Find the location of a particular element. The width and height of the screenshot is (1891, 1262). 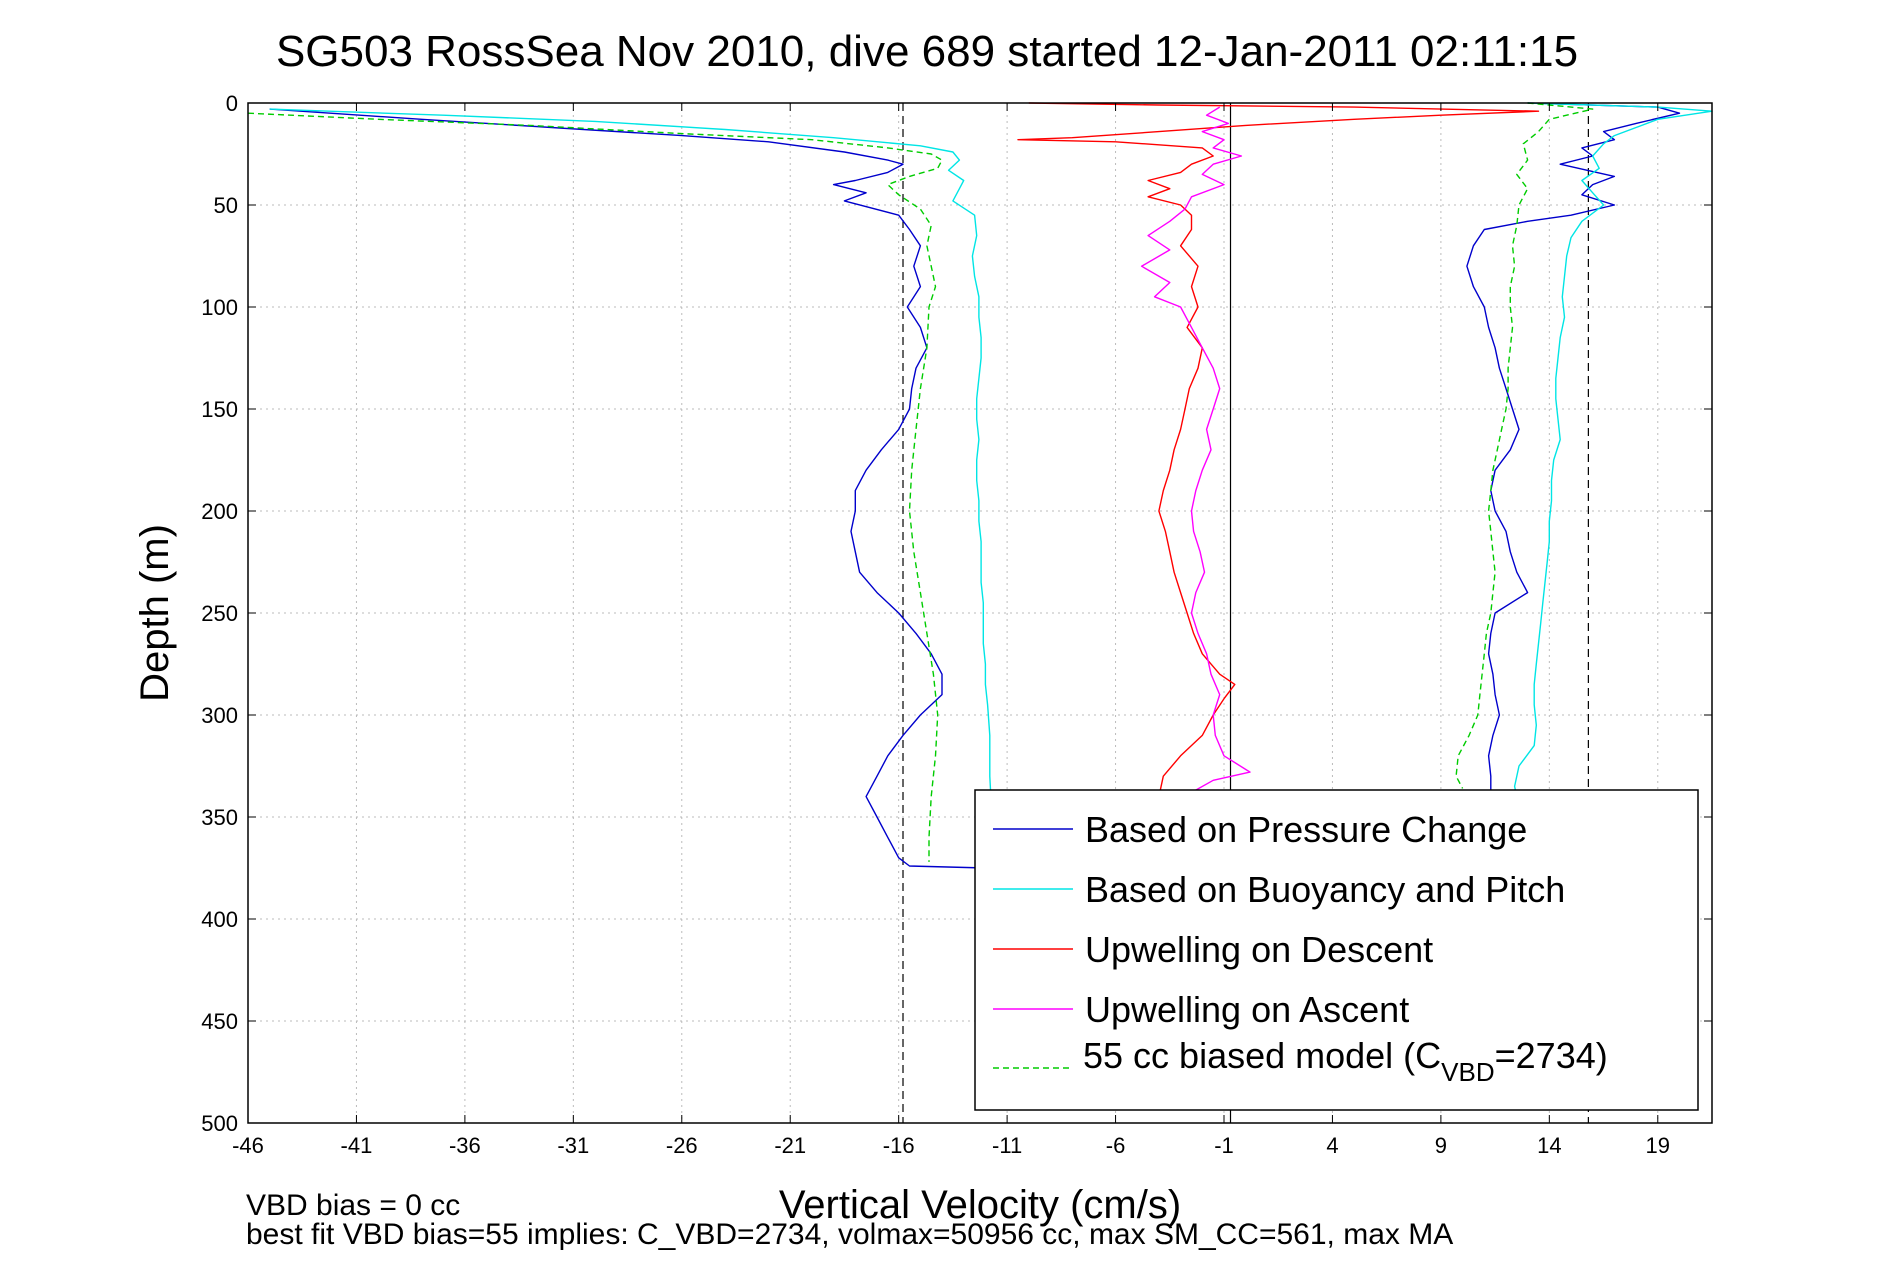

footnote-bias: VBD bias = 0 cc is located at coordinates (353, 1205).